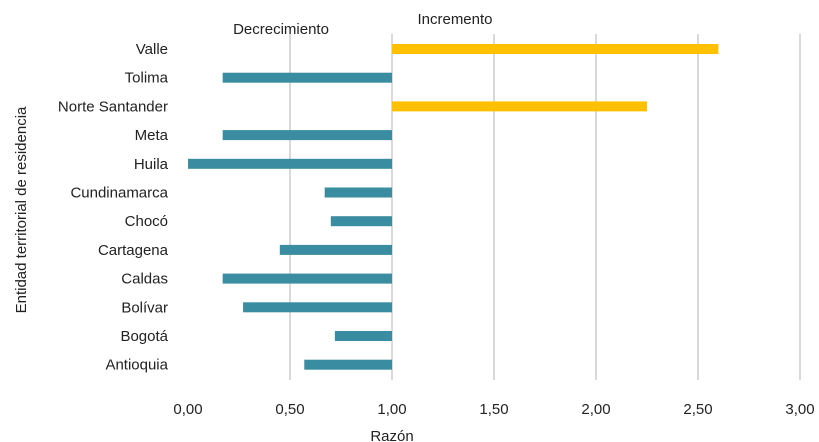 The height and width of the screenshot is (442, 819). I want to click on category-label: Meta, so click(152, 135).